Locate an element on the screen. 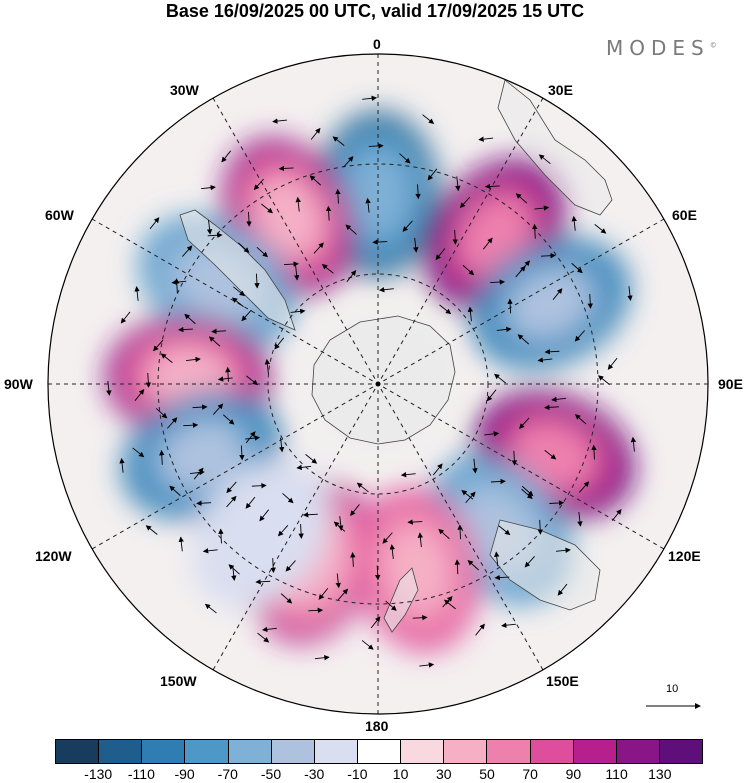  lon-label-30w: 30W is located at coordinates (184, 90).